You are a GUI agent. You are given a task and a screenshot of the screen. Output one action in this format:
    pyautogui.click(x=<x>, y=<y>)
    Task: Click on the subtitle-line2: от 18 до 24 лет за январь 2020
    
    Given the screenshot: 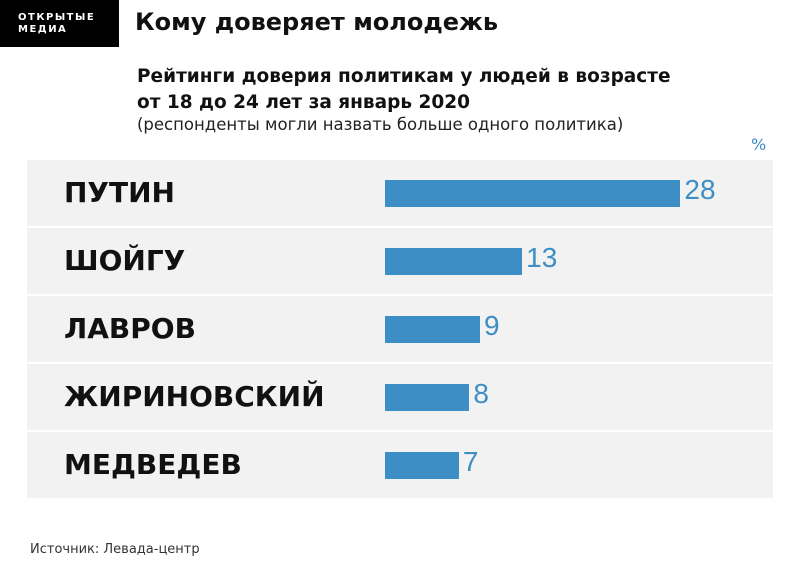 What is the action you would take?
    pyautogui.click(x=303, y=102)
    